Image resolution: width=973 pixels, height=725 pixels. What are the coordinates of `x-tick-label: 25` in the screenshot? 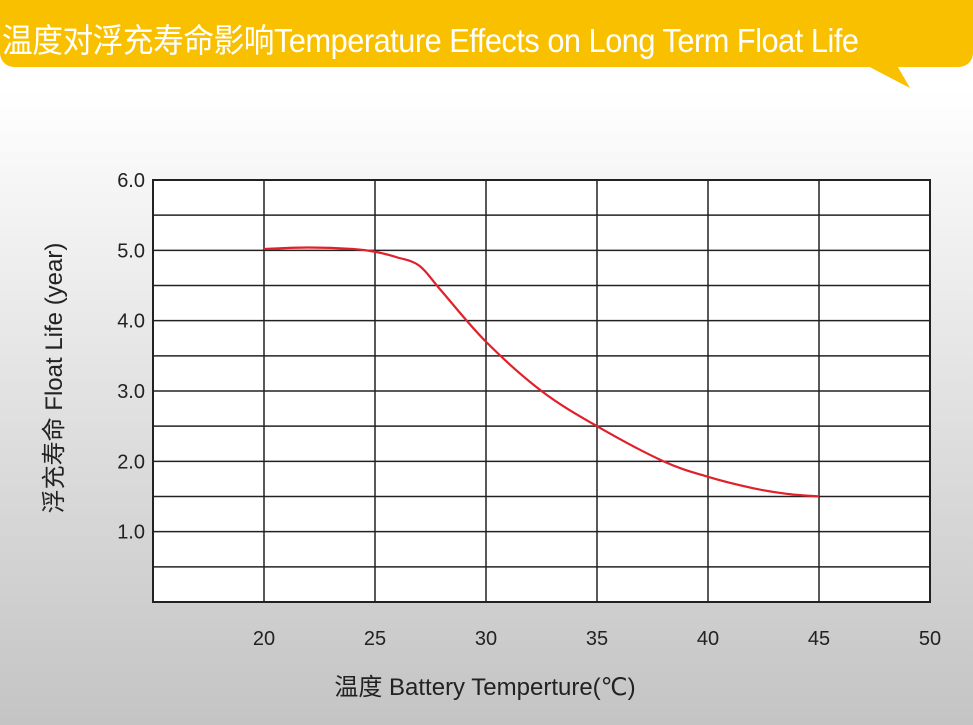 It's located at (375, 639).